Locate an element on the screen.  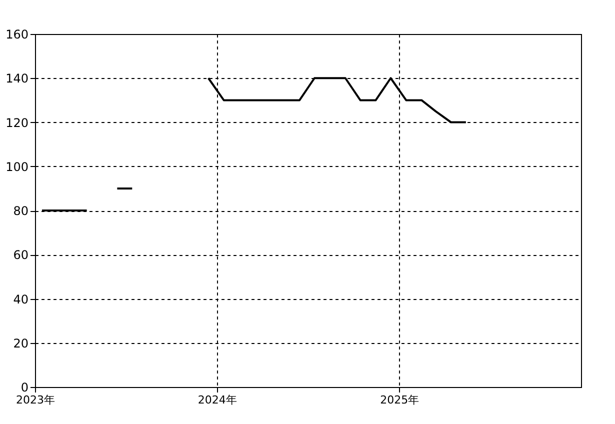
x-tick-label: 2025年 is located at coordinates (400, 400).